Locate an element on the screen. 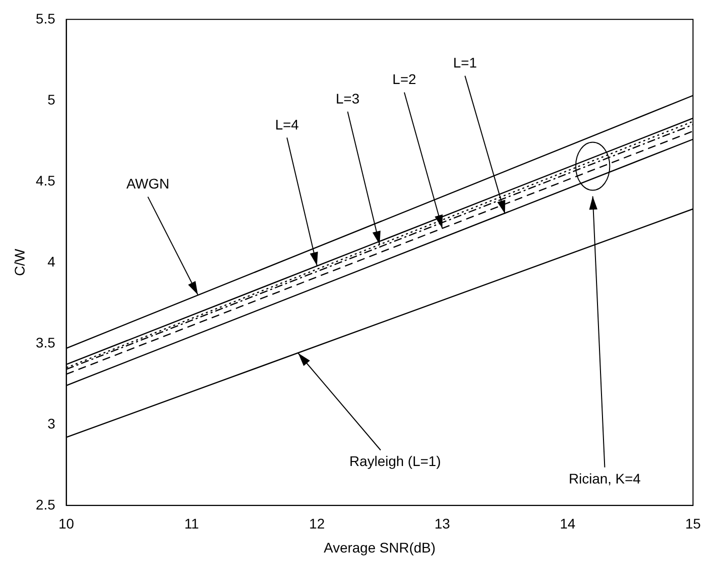 The height and width of the screenshot is (569, 715). x-tick-label: 11 is located at coordinates (192, 524).